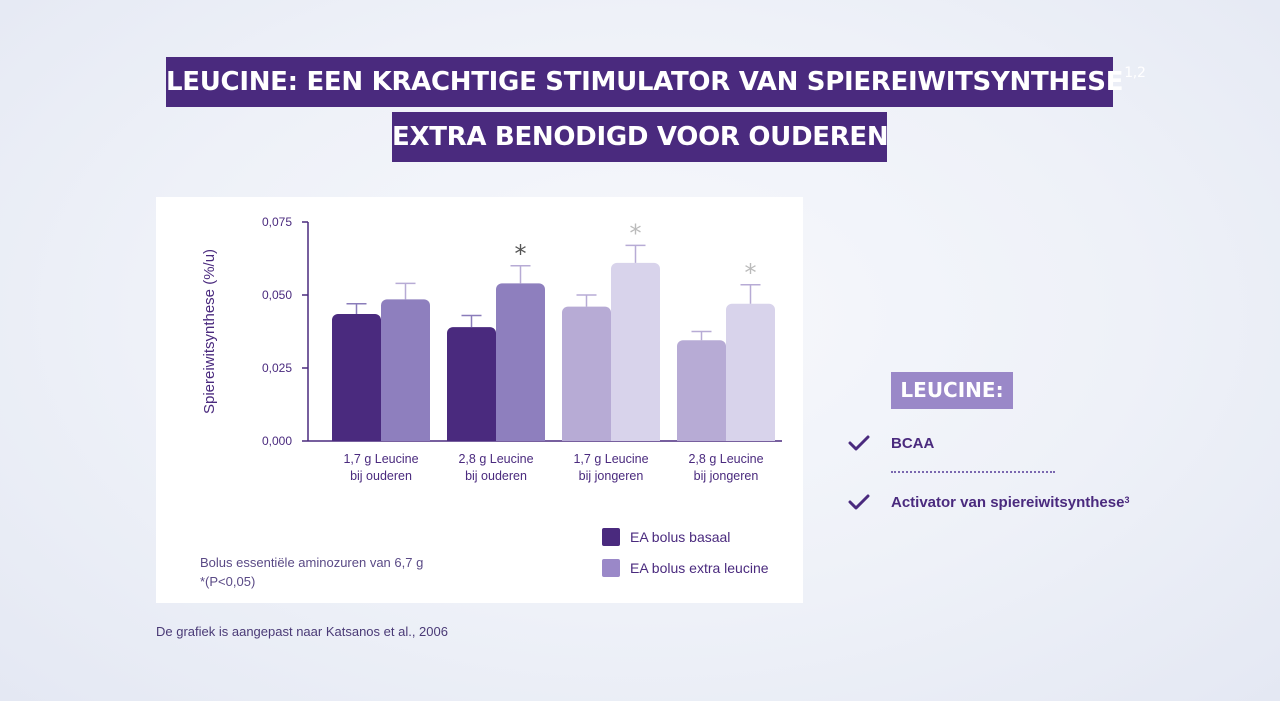  Describe the element at coordinates (611, 537) in the screenshot. I see `legend-swatch-basal` at that location.